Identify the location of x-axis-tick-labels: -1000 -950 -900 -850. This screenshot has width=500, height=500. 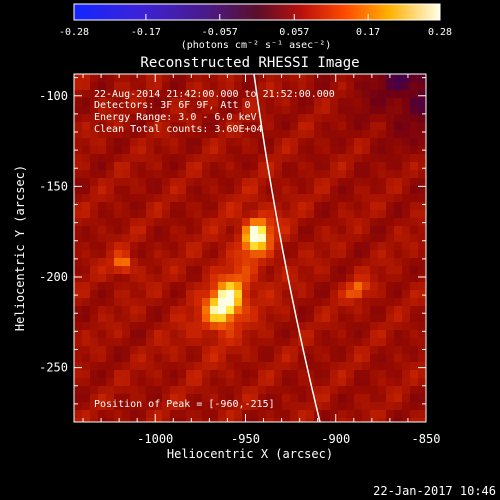
(288, 439).